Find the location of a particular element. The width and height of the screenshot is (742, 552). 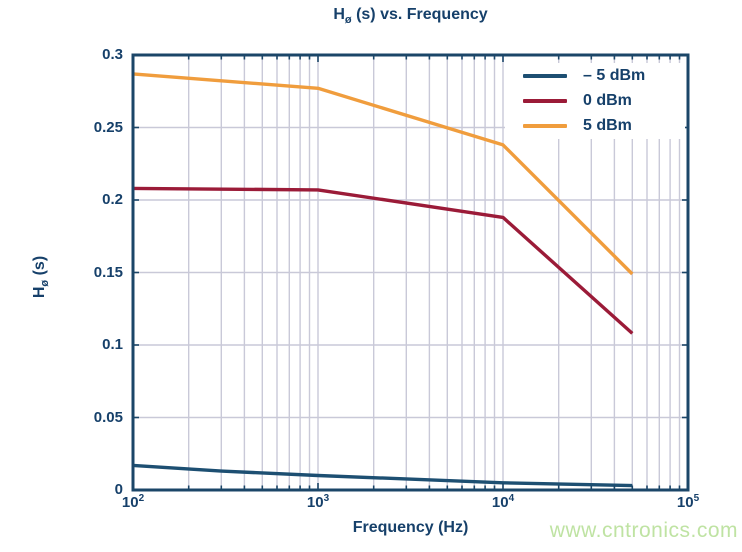

legend-item: 5 dBm is located at coordinates (595, 126).